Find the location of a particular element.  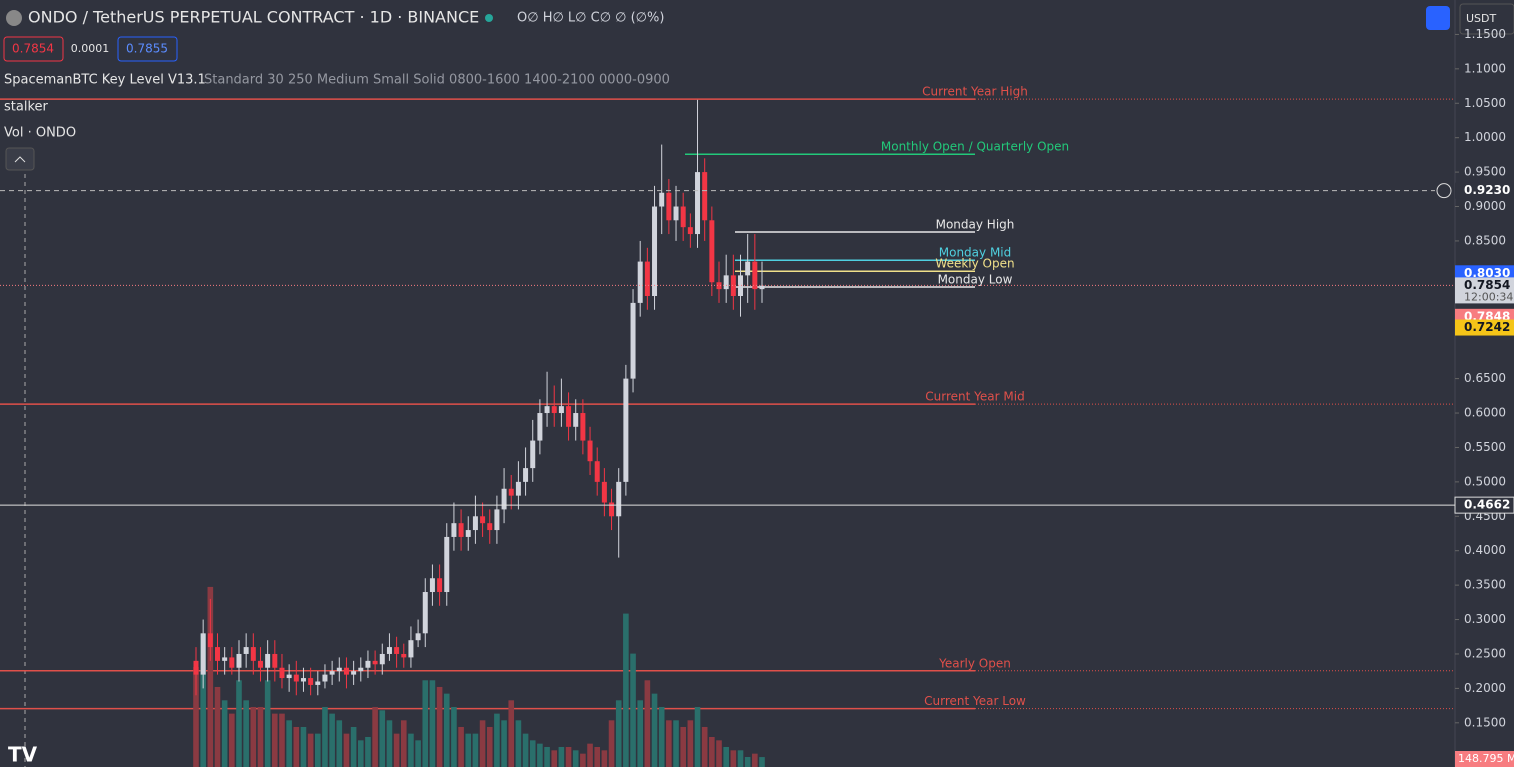

y-tick-label: 0.6500 is located at coordinates (1485, 378).